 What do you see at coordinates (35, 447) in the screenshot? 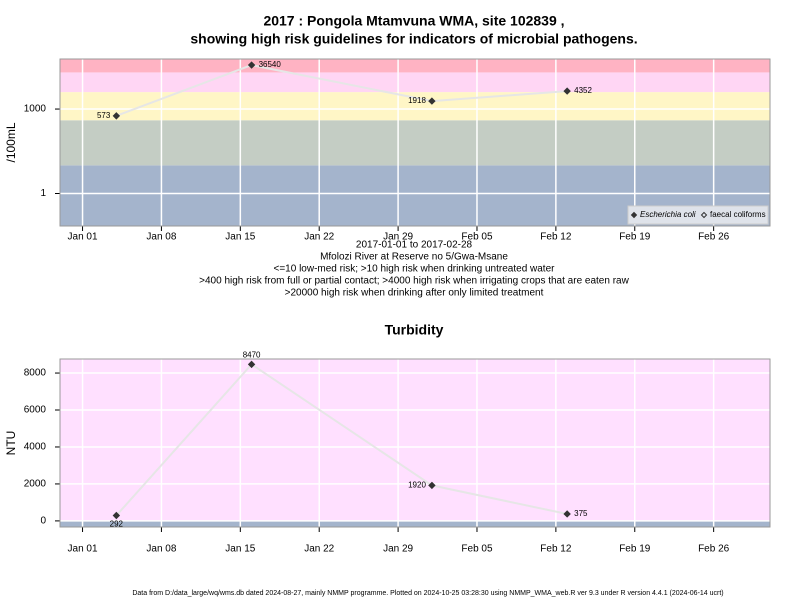
I see `y-tick-label: 4000` at bounding box center [35, 447].